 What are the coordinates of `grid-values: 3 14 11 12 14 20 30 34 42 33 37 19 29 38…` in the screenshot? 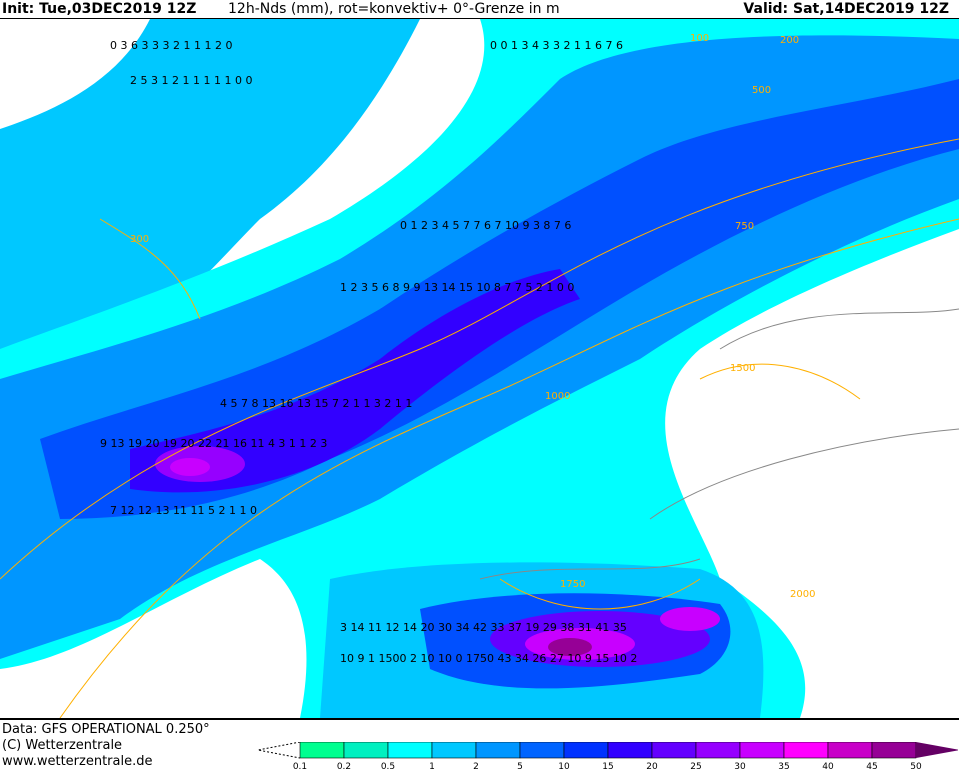 It's located at (483, 627).